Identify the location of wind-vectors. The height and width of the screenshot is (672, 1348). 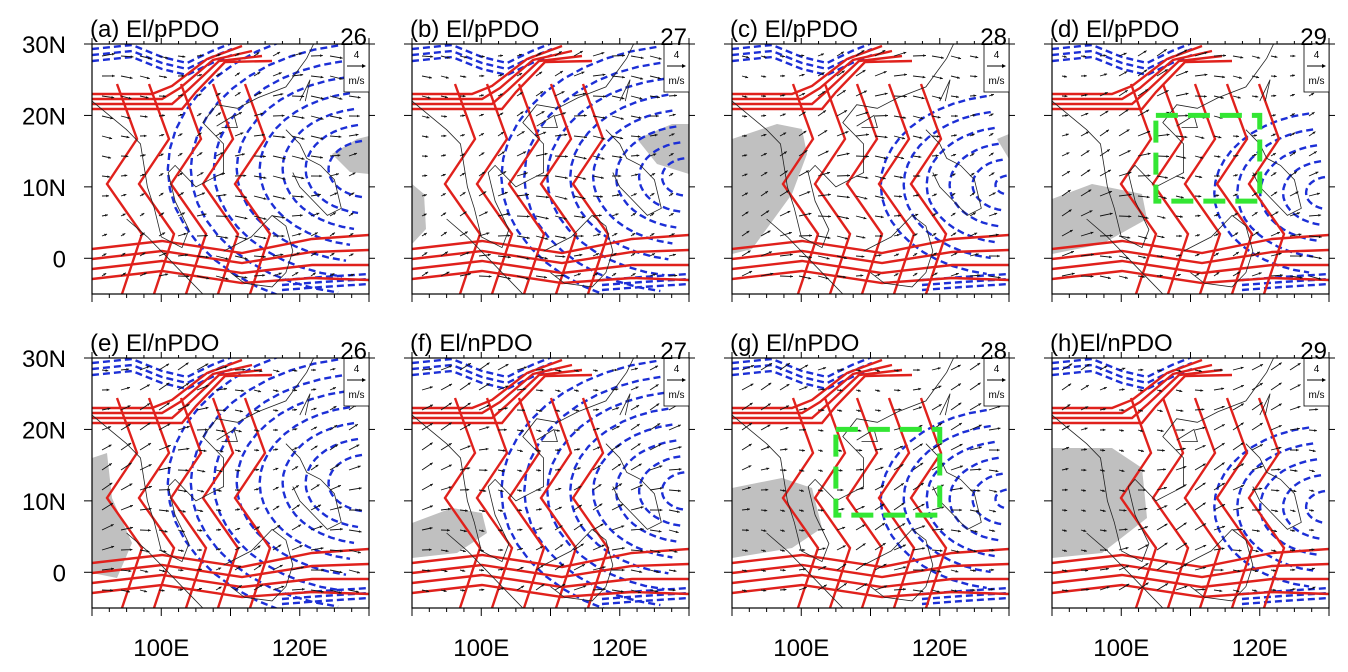
(1191, 164).